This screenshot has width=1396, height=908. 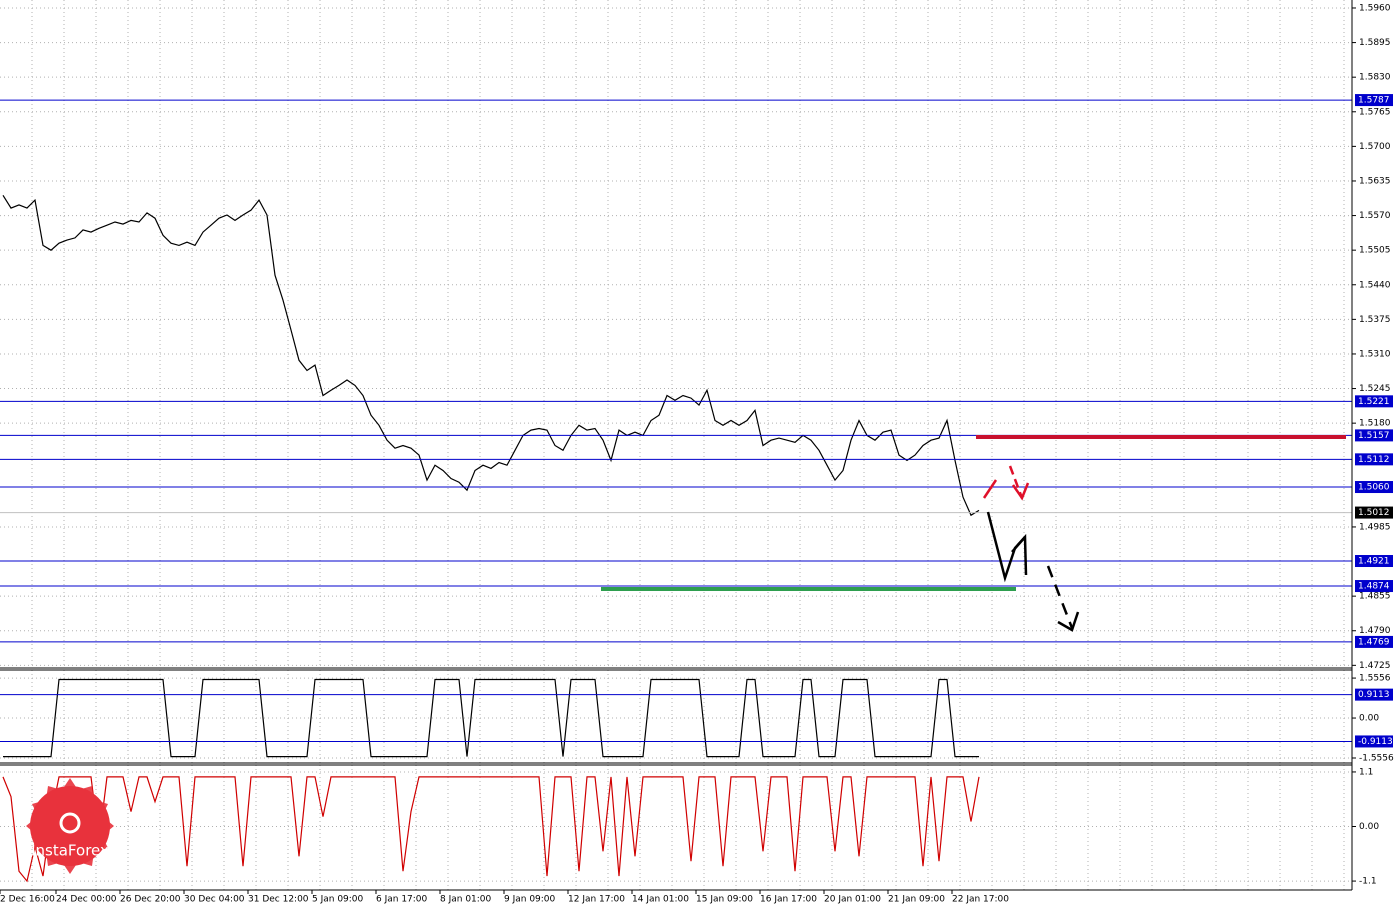 I want to click on y-tick-label: 1.1, so click(x=1366, y=772).